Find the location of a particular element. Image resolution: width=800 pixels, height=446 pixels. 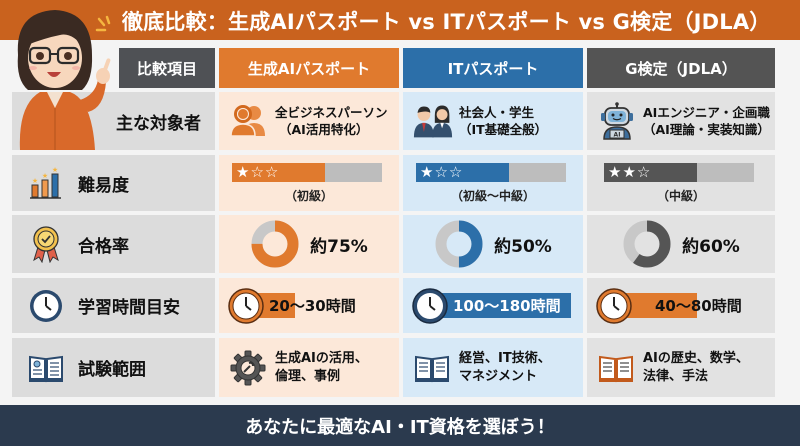

award-medal-icon is located at coordinates (46, 244).